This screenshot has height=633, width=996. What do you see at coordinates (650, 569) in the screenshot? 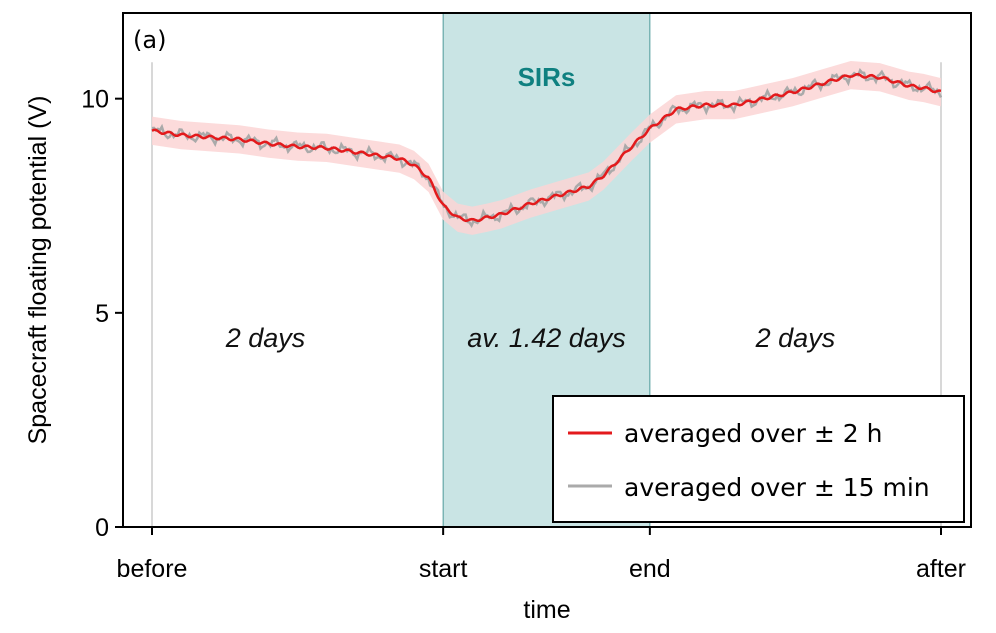
I see `x-tick-label-end: end` at bounding box center [650, 569].